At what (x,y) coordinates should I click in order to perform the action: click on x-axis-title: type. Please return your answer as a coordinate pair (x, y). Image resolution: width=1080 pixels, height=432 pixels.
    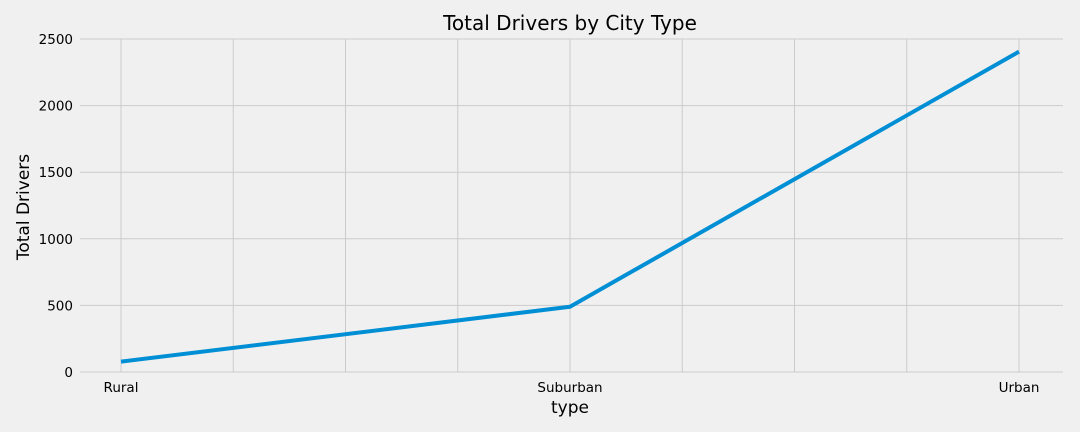
    Looking at the image, I should click on (570, 408).